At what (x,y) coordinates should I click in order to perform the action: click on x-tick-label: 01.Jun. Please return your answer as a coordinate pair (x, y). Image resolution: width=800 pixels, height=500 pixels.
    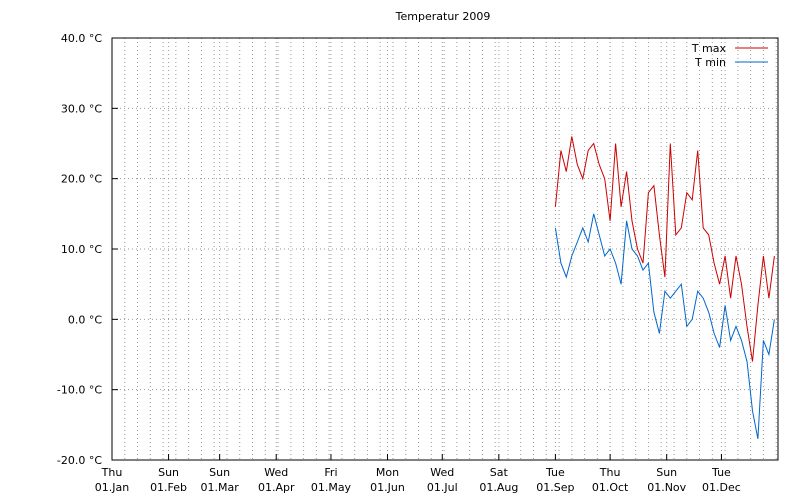
    Looking at the image, I should click on (387, 487).